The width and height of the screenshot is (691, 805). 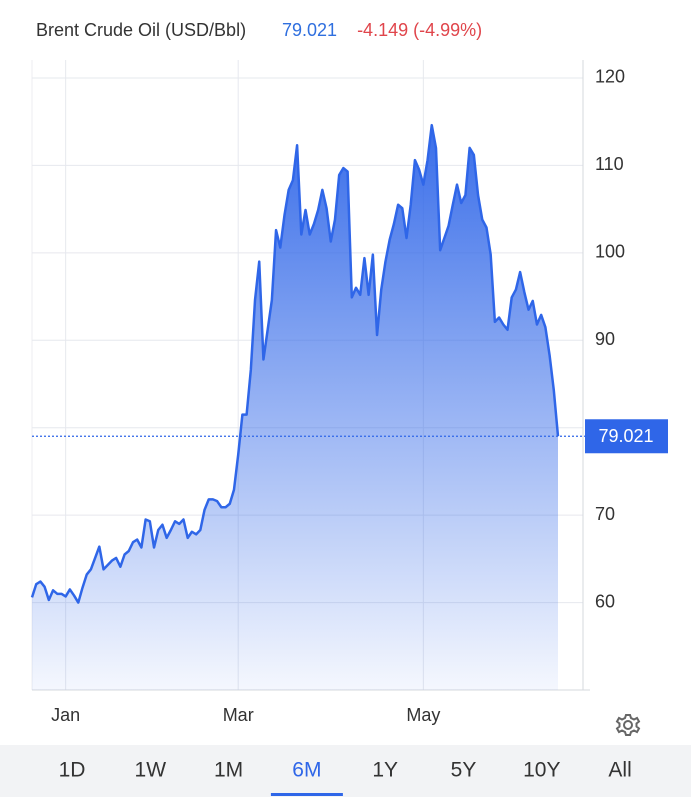 I want to click on y-tick-label: 70, so click(x=605, y=514).